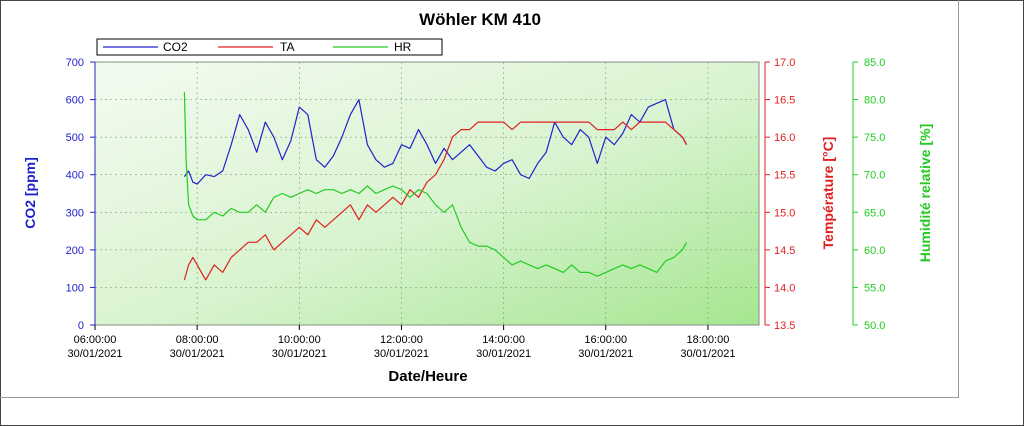 The height and width of the screenshot is (426, 1024). Describe the element at coordinates (75, 101) in the screenshot. I see `co2-tick-label-6: 600` at that location.